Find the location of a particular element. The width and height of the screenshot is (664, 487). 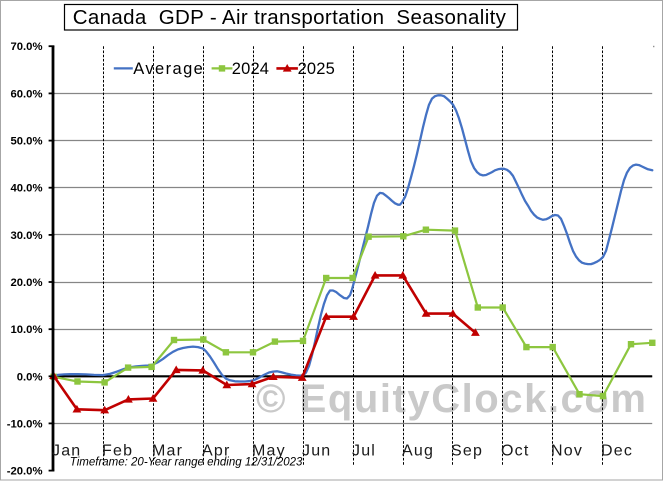

svg-text: Aug is located at coordinates (418, 451).